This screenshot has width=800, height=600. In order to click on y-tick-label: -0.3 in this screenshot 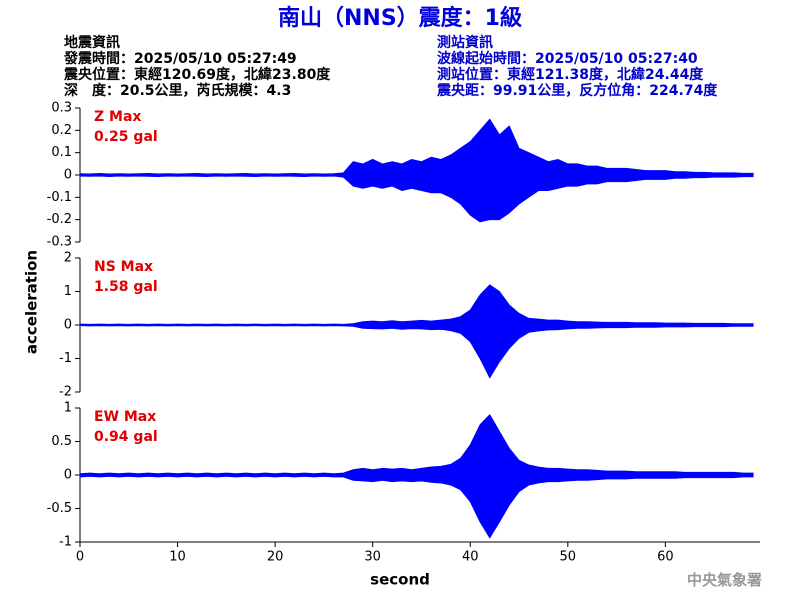, I will do `click(59, 242)`.